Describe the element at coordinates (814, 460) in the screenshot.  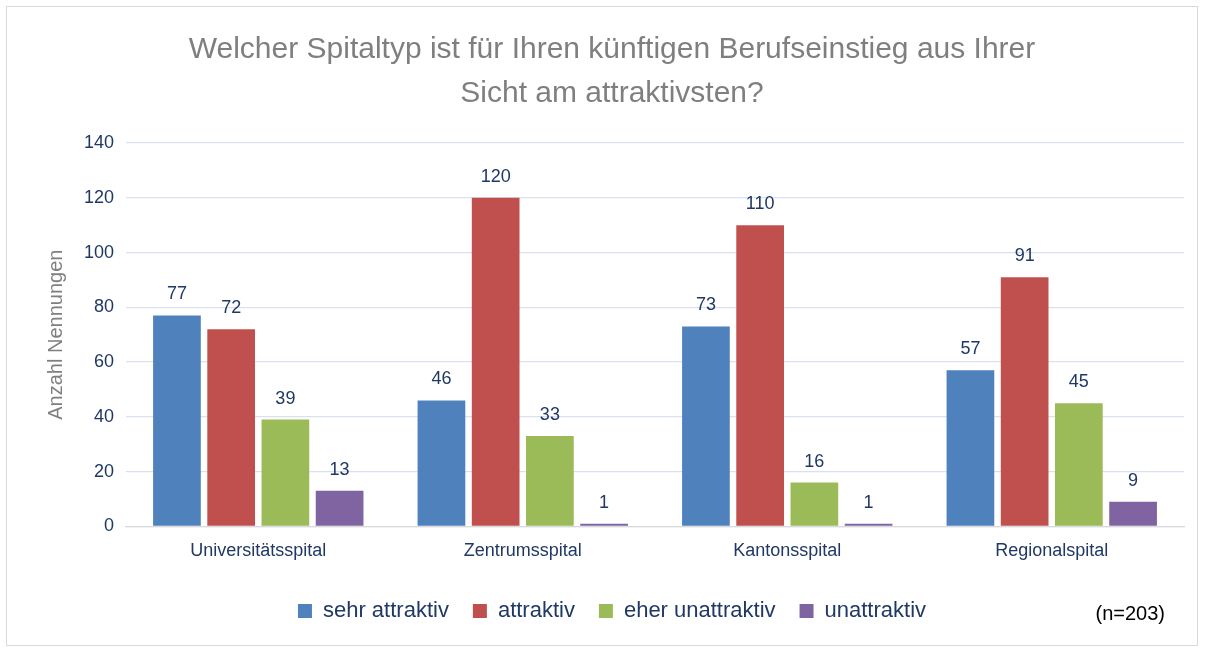
I see `data-label: 16` at that location.